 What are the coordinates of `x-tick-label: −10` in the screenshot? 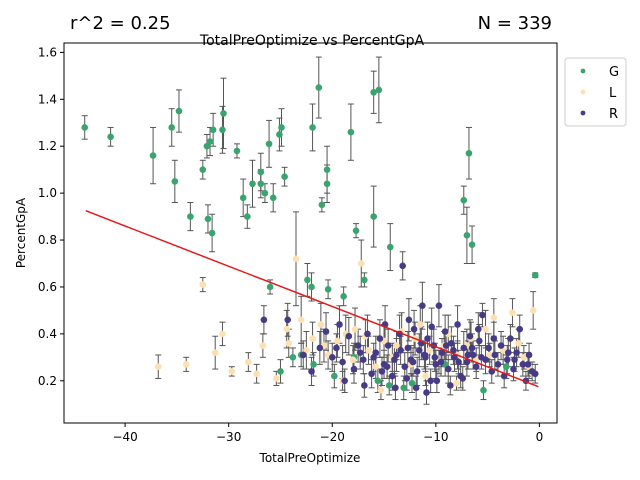 It's located at (435, 437).